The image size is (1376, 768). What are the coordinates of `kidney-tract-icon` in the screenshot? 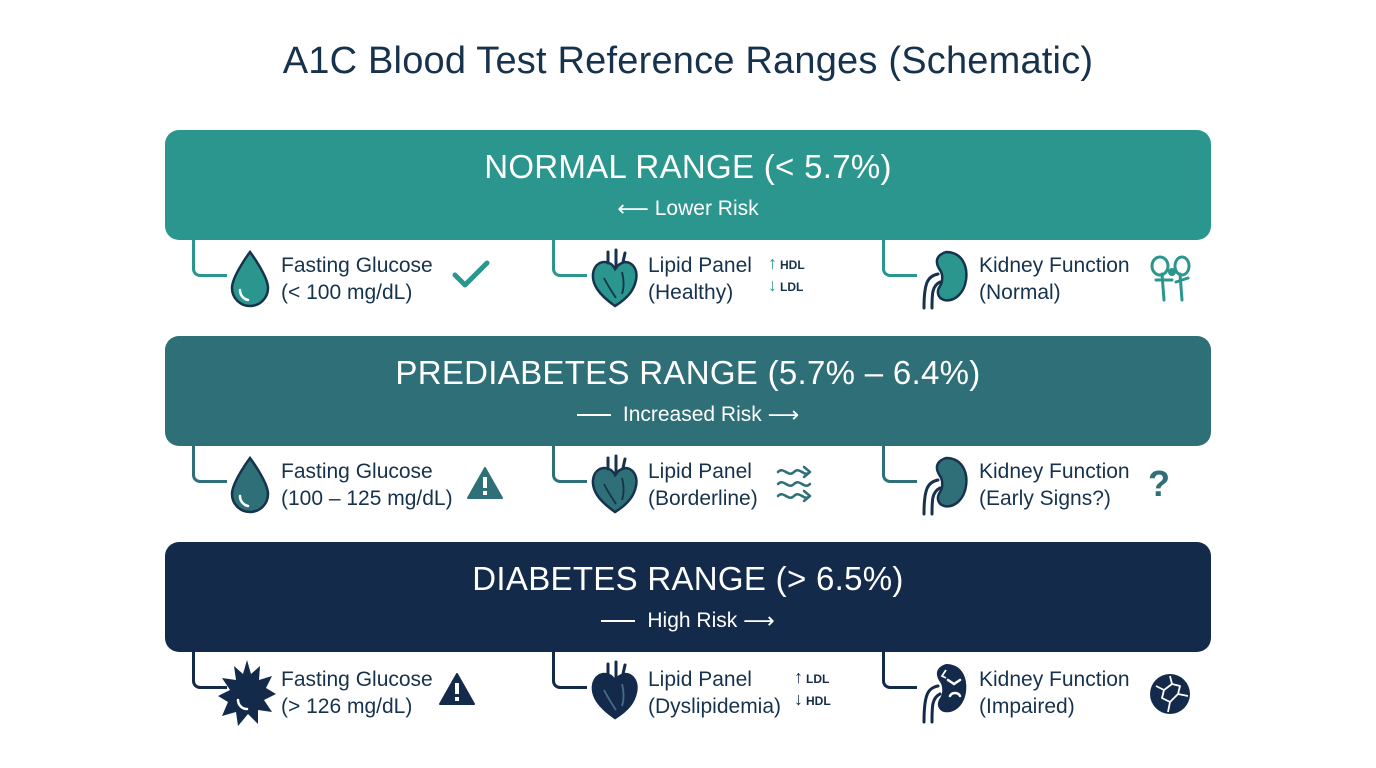 It's located at (1172, 280).